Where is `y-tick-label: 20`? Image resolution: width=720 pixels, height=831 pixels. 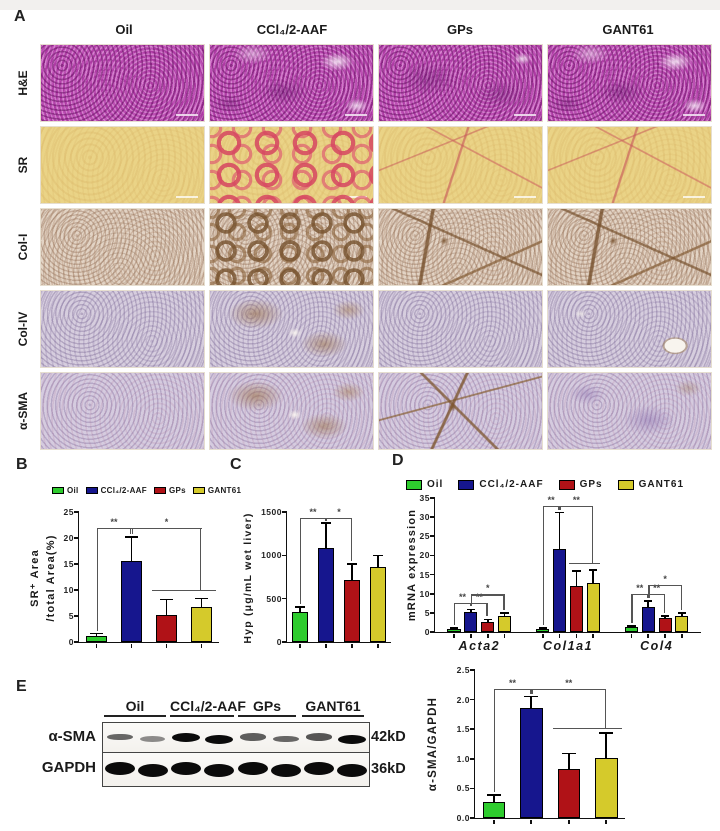
y-tick-label: 20 is located at coordinates (68, 538).